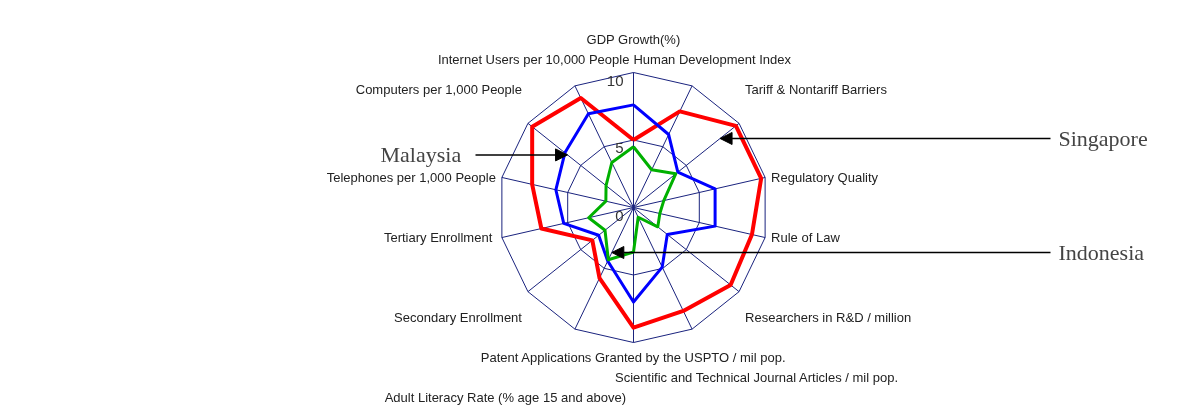  I want to click on spoke-label: GDP Growth(%), so click(633, 39).